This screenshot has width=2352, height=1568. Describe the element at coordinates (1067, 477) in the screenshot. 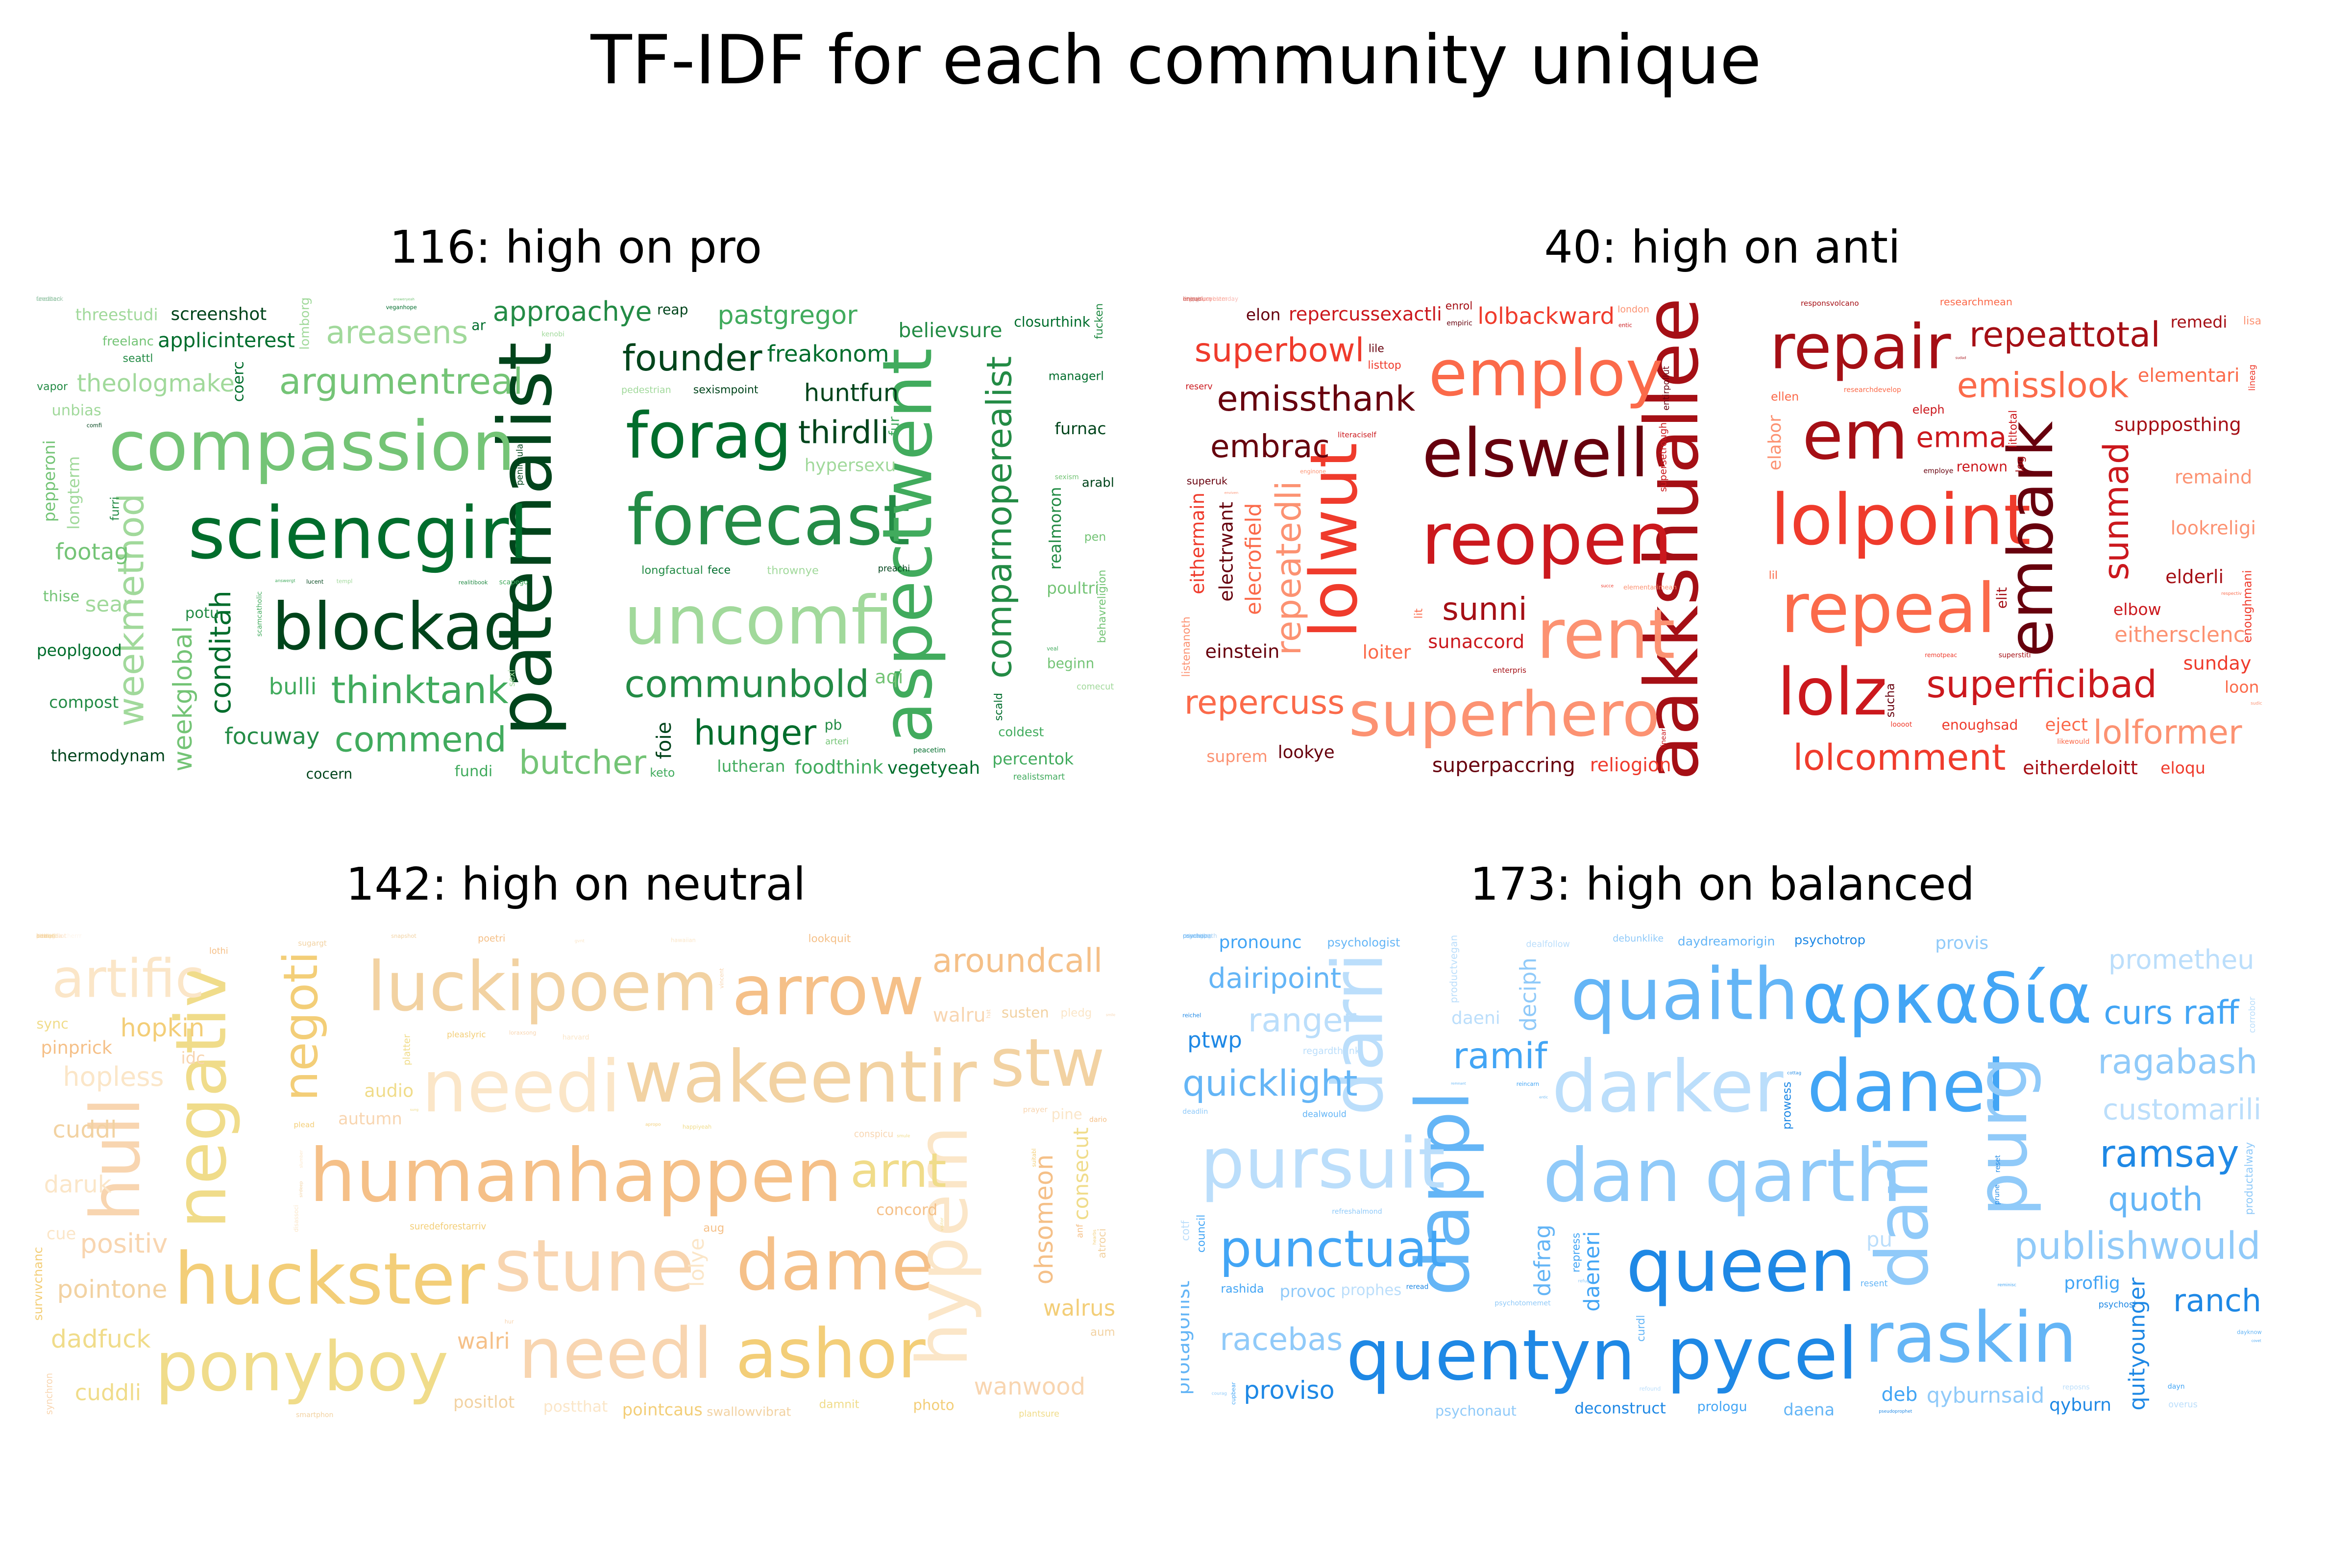

I see `word-sexism: sexism` at that location.